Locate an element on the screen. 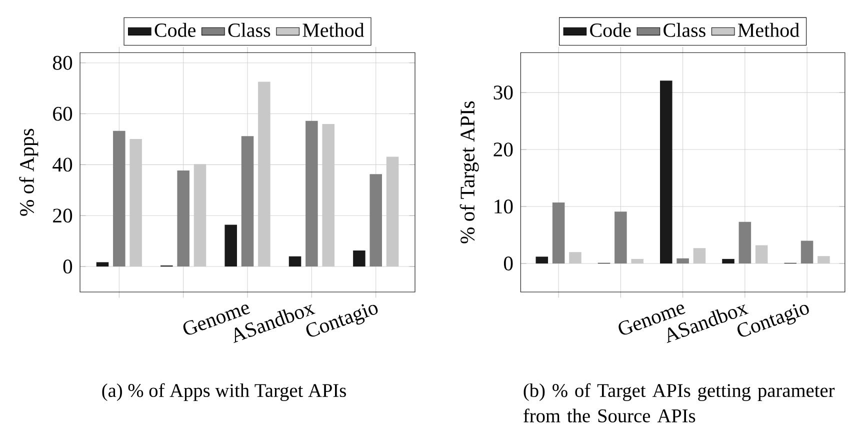 The height and width of the screenshot is (431, 856). text: (b) % of Target APIs getting parameter from the Source APIs is located at coordinates (679, 402).